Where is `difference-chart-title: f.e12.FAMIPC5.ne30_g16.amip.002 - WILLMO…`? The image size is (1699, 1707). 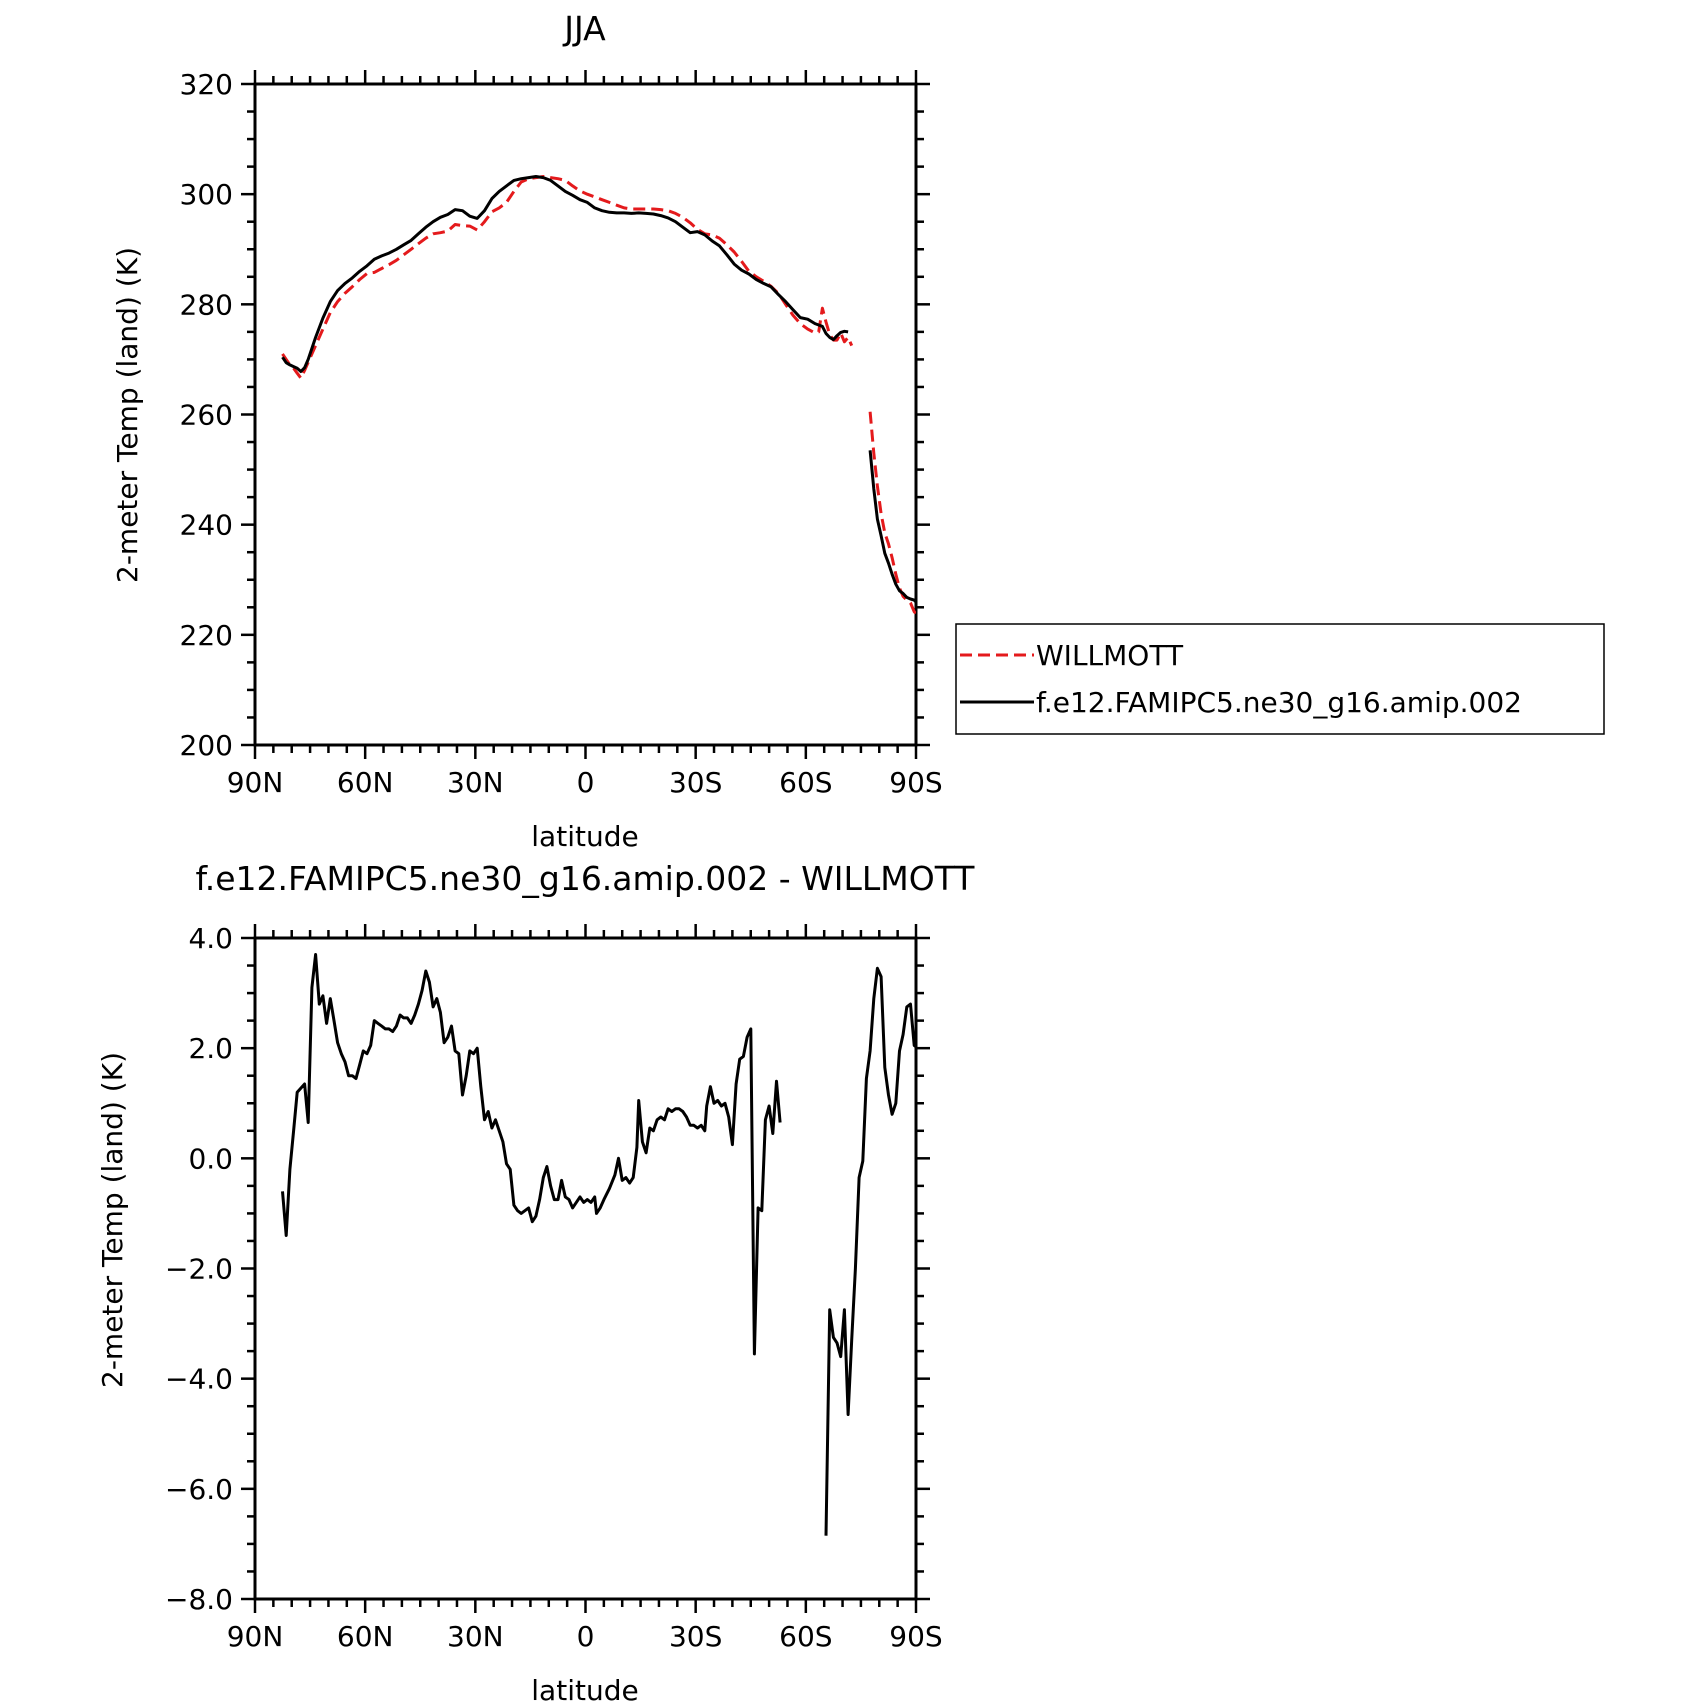 difference-chart-title: f.e12.FAMIPC5.ne30_g16.amip.002 - WILLMO… is located at coordinates (586, 878).